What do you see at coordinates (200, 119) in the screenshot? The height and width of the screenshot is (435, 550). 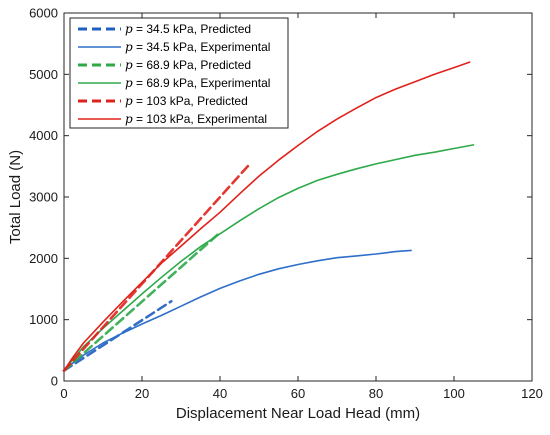 I see `legend-text: = 103 kPa, Experimental` at bounding box center [200, 119].